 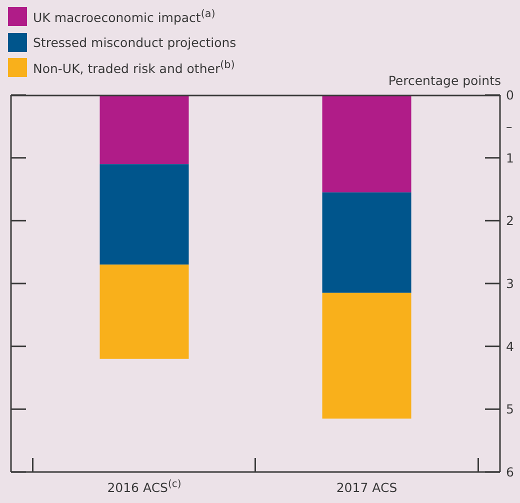 What do you see at coordinates (510, 346) in the screenshot?
I see `y-tick-label: 4` at bounding box center [510, 346].